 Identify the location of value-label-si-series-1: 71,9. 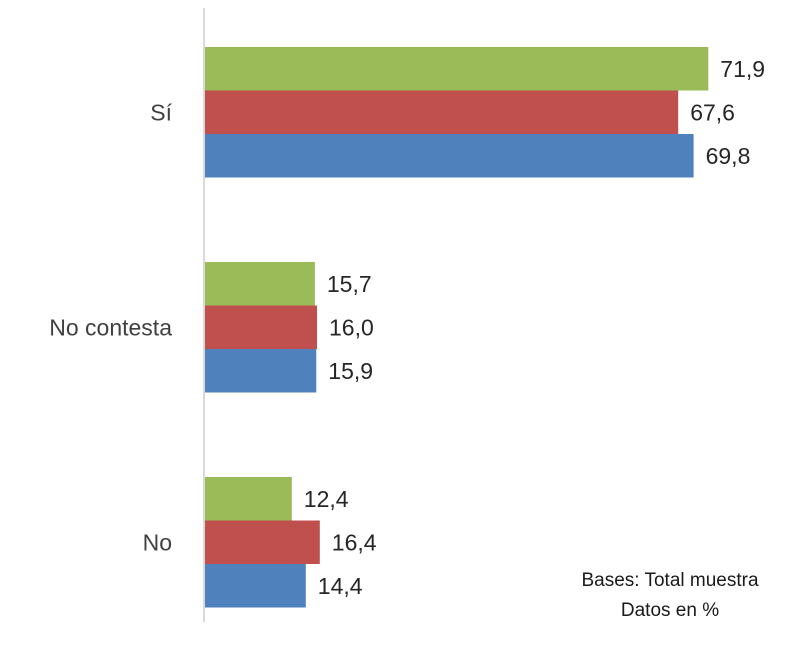
(742, 69).